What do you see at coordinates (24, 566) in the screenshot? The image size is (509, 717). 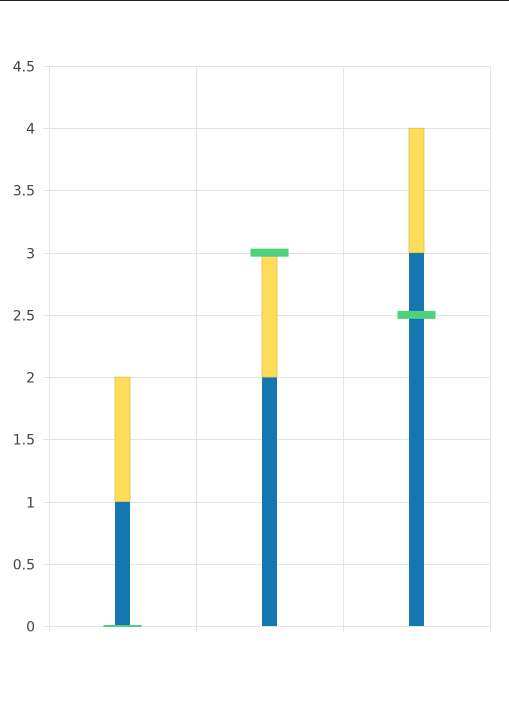 I see `y-tick-label: 0.5` at bounding box center [24, 566].